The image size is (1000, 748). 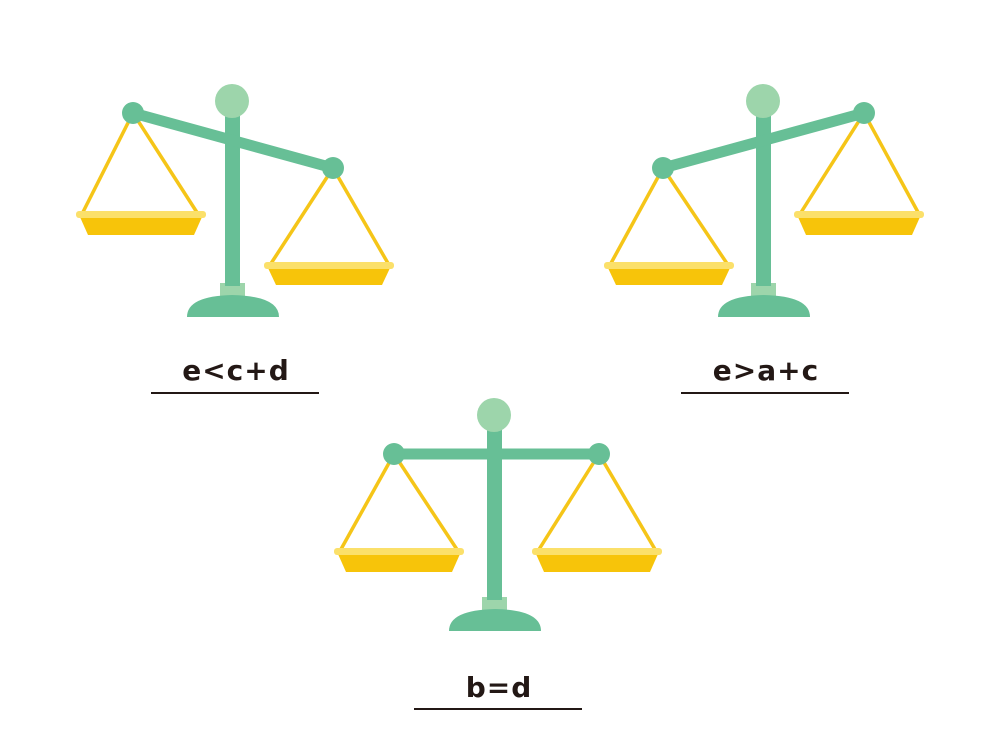 What do you see at coordinates (236, 370) in the screenshot?
I see `scale-1-label: e<c+d` at bounding box center [236, 370].